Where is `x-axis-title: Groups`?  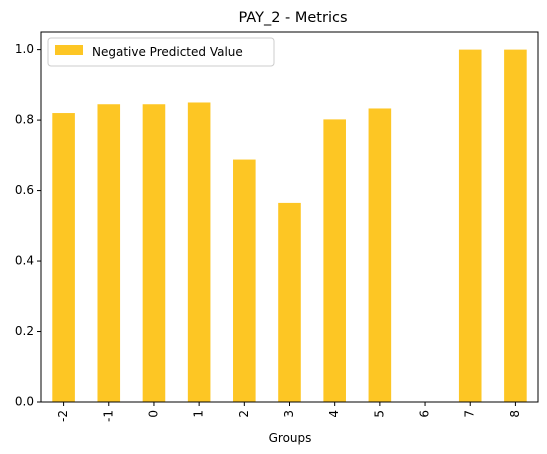 x-axis-title: Groups is located at coordinates (290, 438).